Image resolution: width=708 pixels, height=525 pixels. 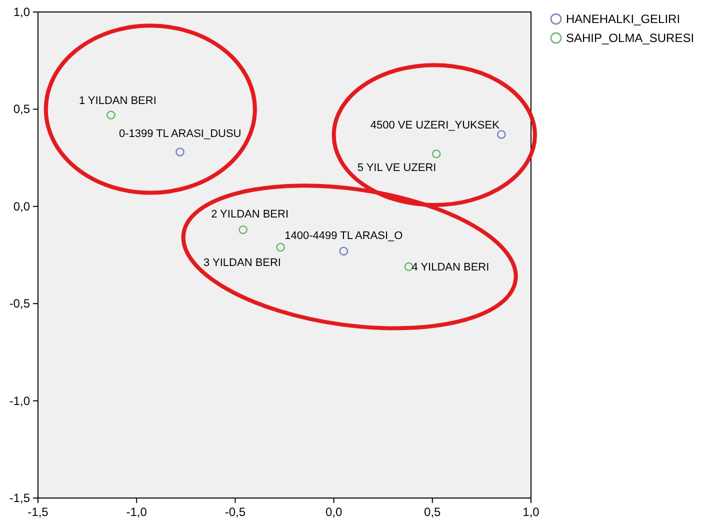 I want to click on x-tick-label: 1,0, so click(x=531, y=512).